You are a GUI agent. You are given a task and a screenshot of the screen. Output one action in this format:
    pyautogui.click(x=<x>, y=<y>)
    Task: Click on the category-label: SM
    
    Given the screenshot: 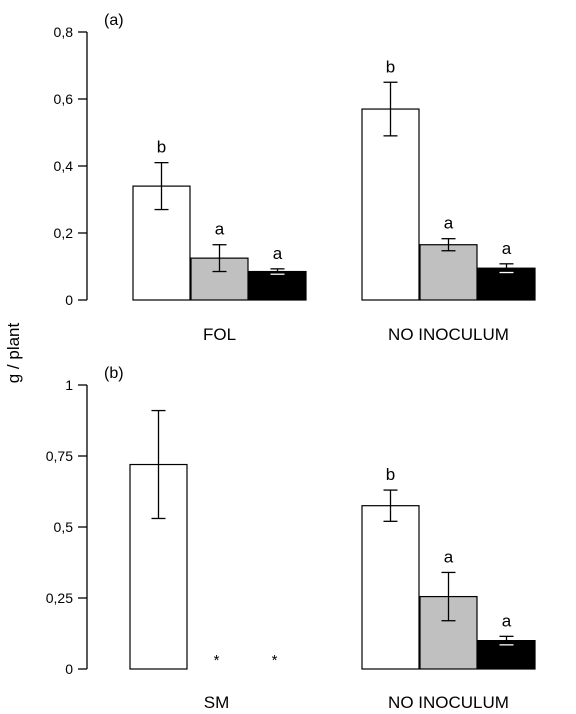 What is the action you would take?
    pyautogui.click(x=217, y=702)
    